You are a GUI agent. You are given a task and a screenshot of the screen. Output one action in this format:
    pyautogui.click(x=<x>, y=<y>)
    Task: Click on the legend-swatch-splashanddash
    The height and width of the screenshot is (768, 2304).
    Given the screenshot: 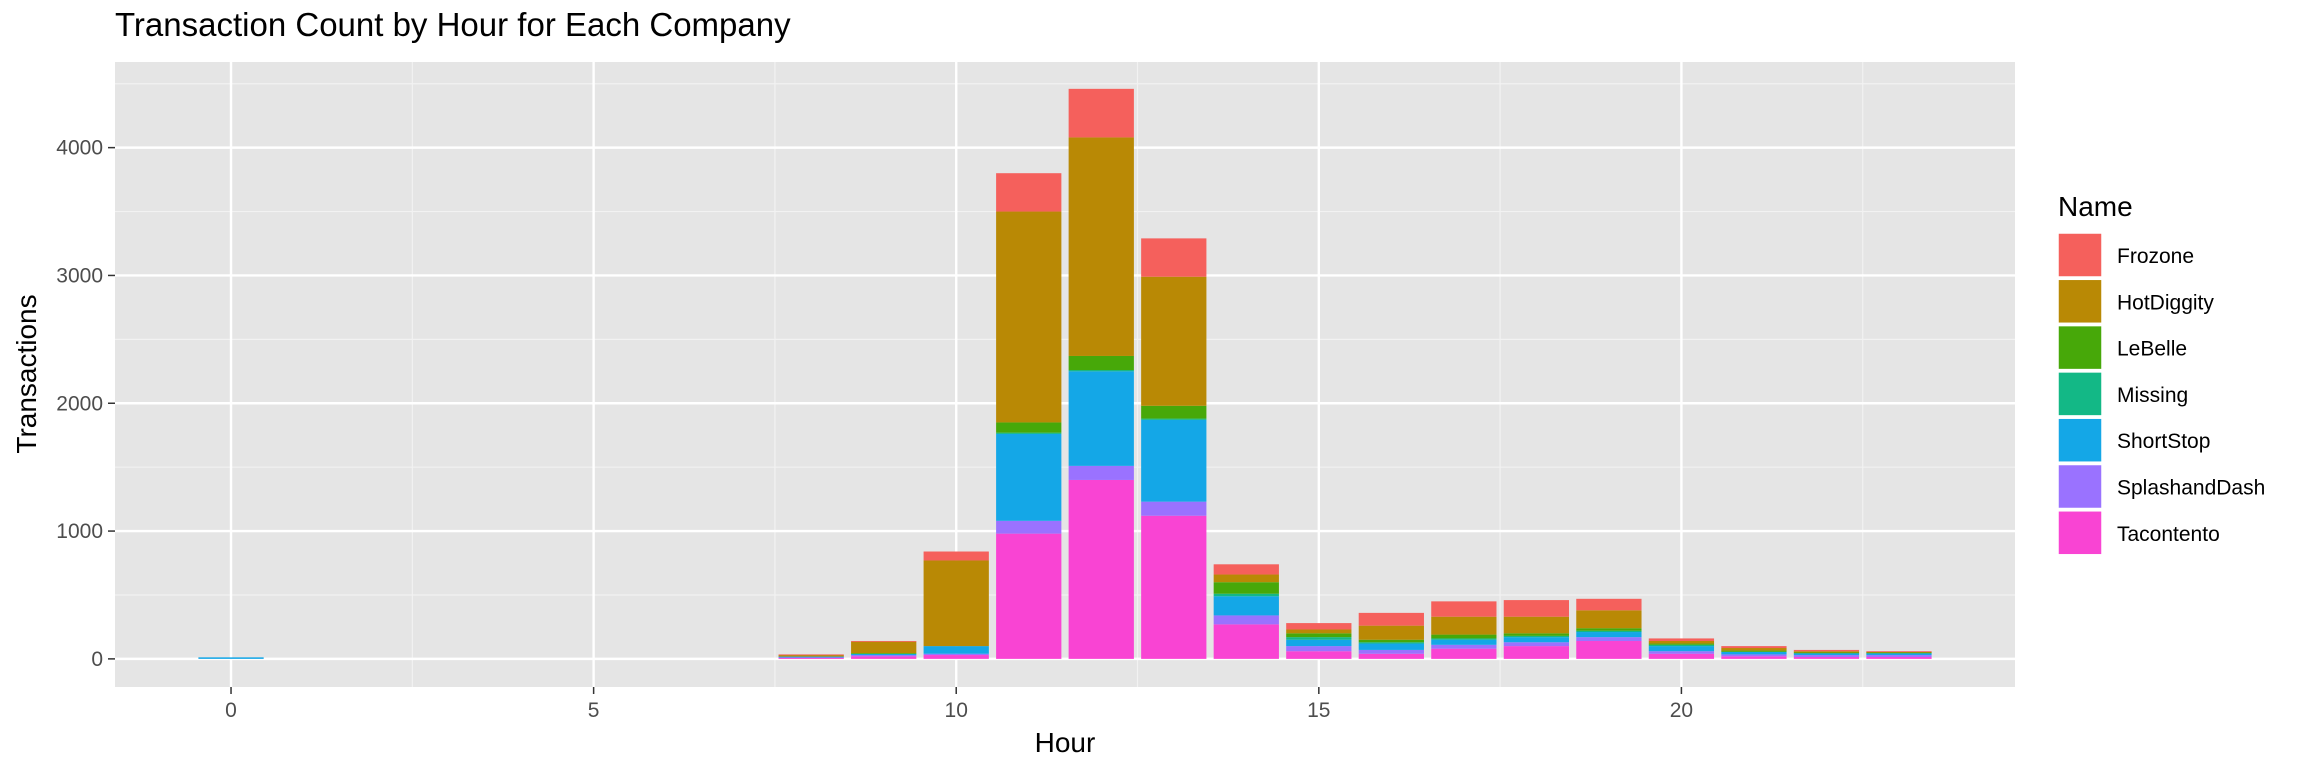 What is the action you would take?
    pyautogui.click(x=2080, y=486)
    